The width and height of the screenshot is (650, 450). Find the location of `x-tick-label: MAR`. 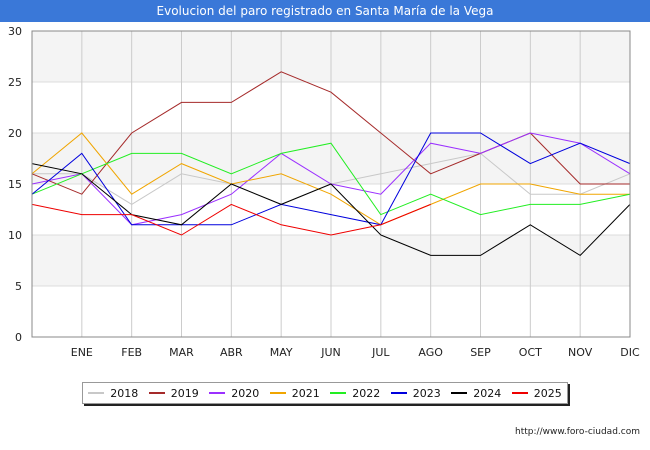

x-tick-label: MAR is located at coordinates (181, 352).